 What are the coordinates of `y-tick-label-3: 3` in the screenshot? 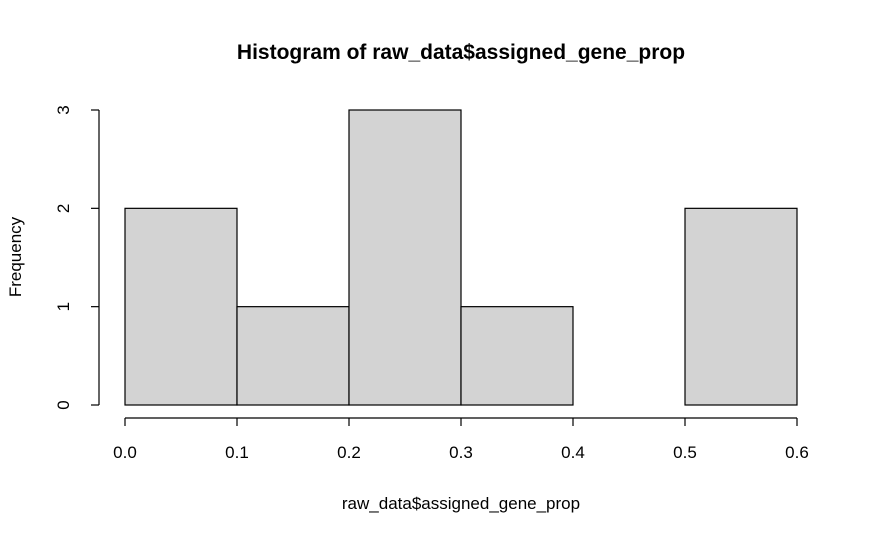 It's located at (63, 109).